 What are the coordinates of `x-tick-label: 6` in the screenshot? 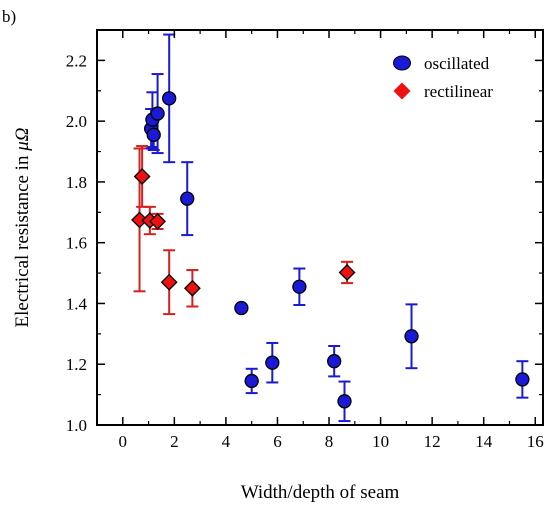 It's located at (277, 441).